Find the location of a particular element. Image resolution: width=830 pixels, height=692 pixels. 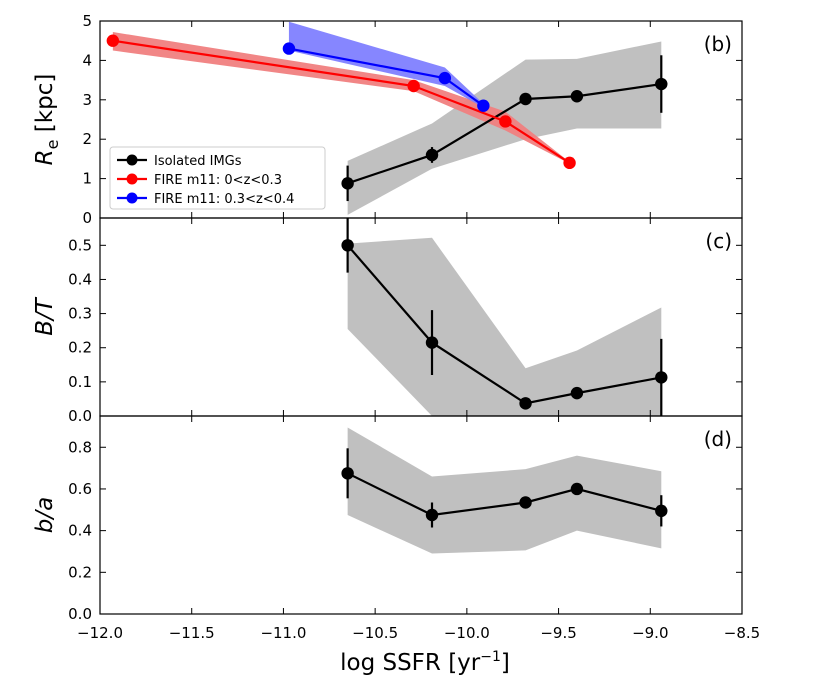

panel-d-y-axis-title: b/a is located at coordinates (45, 515).